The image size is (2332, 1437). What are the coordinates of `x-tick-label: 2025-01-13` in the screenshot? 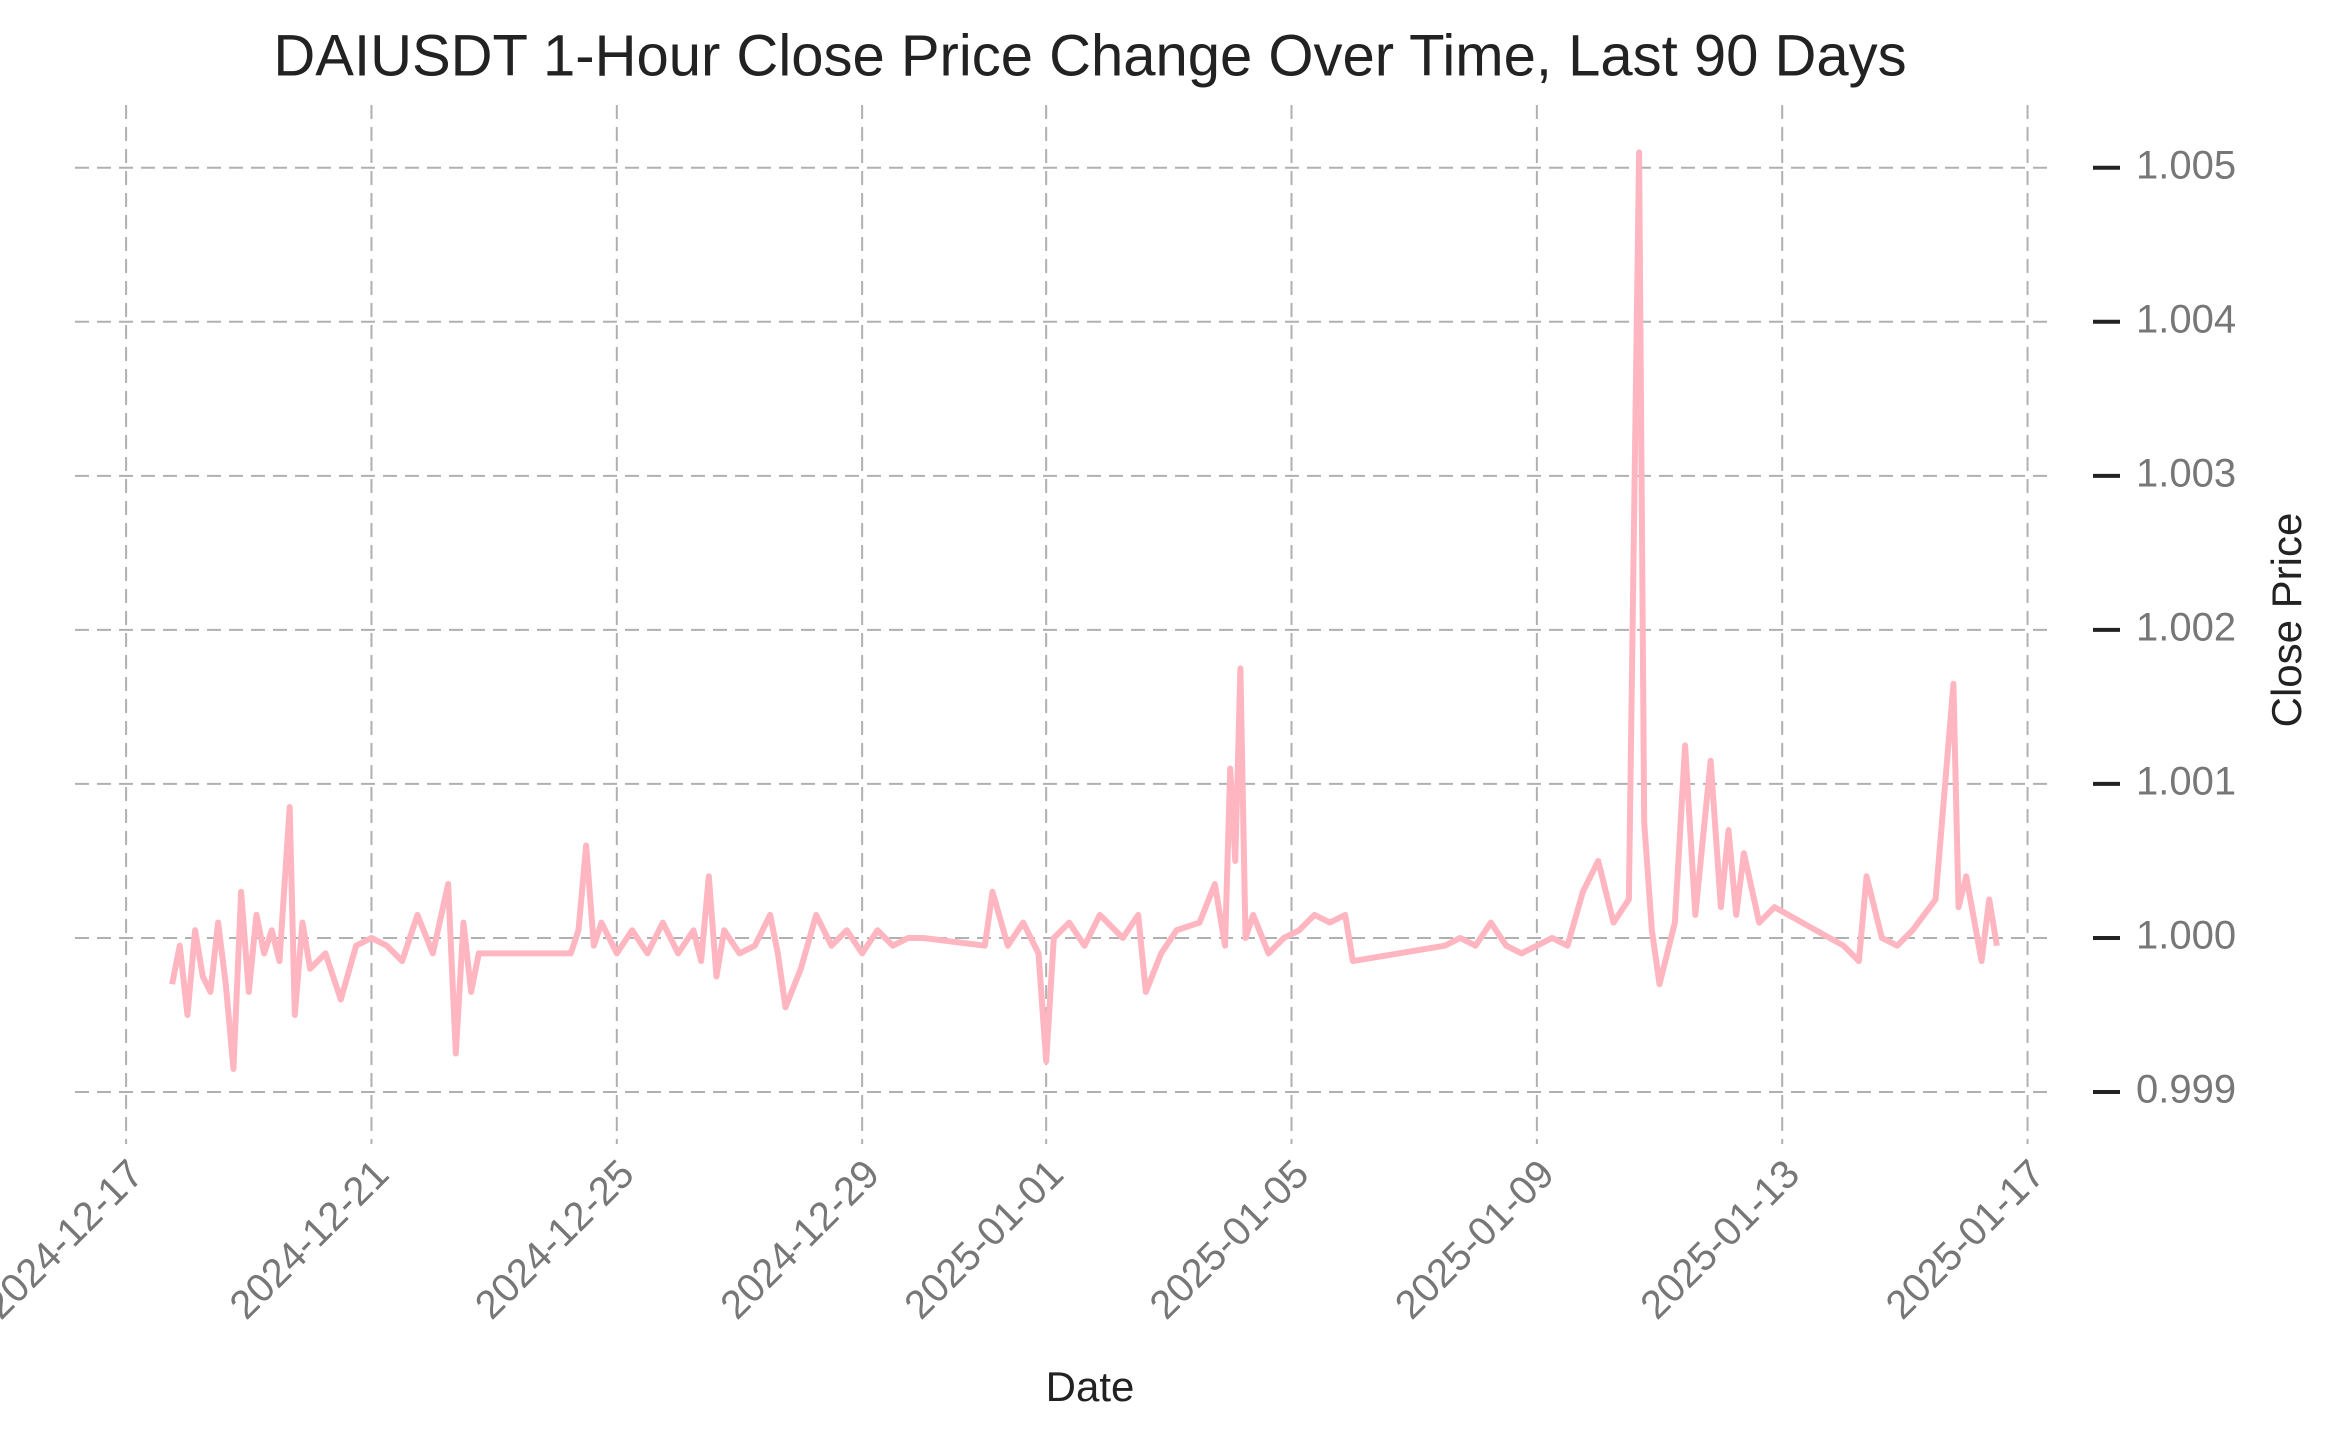 It's located at (1720, 1240).